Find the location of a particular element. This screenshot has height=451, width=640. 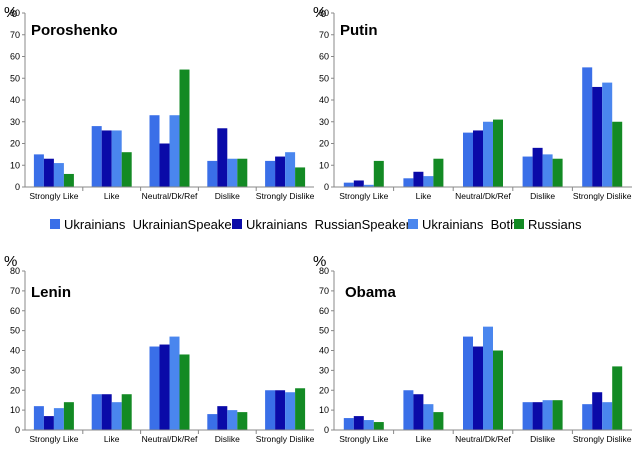

y-tick-label: 80 is located at coordinates (15, 13).